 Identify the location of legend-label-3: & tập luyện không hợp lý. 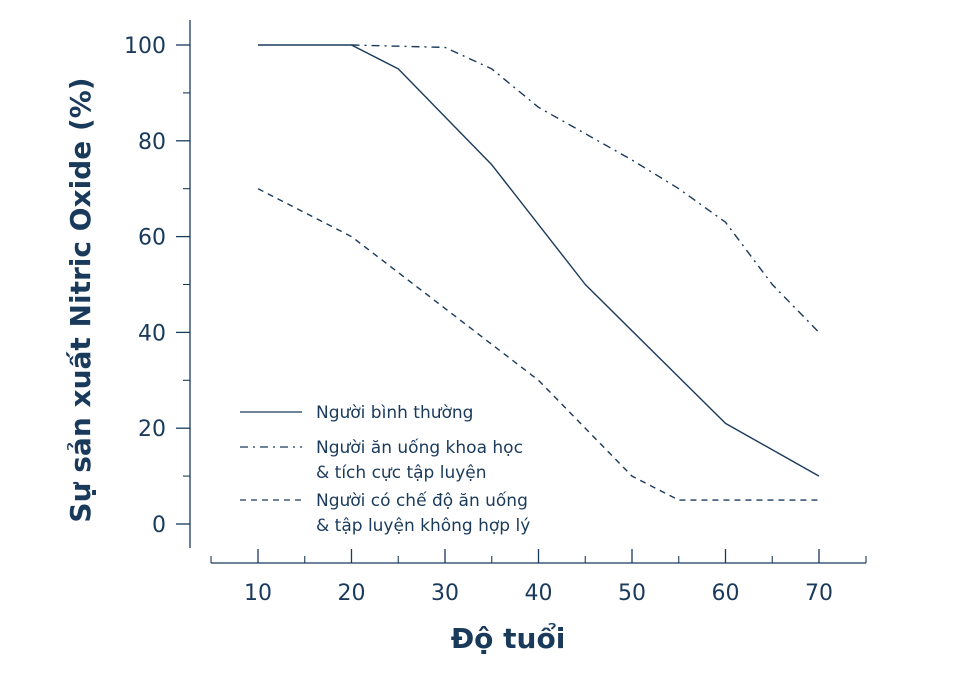
(423, 526).